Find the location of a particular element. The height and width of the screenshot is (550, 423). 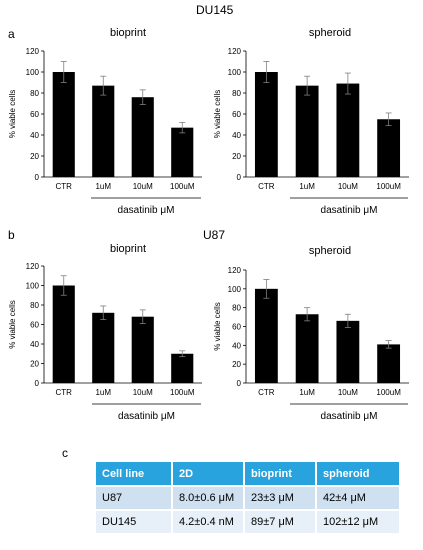

panel-letter-a: a is located at coordinates (11, 34).